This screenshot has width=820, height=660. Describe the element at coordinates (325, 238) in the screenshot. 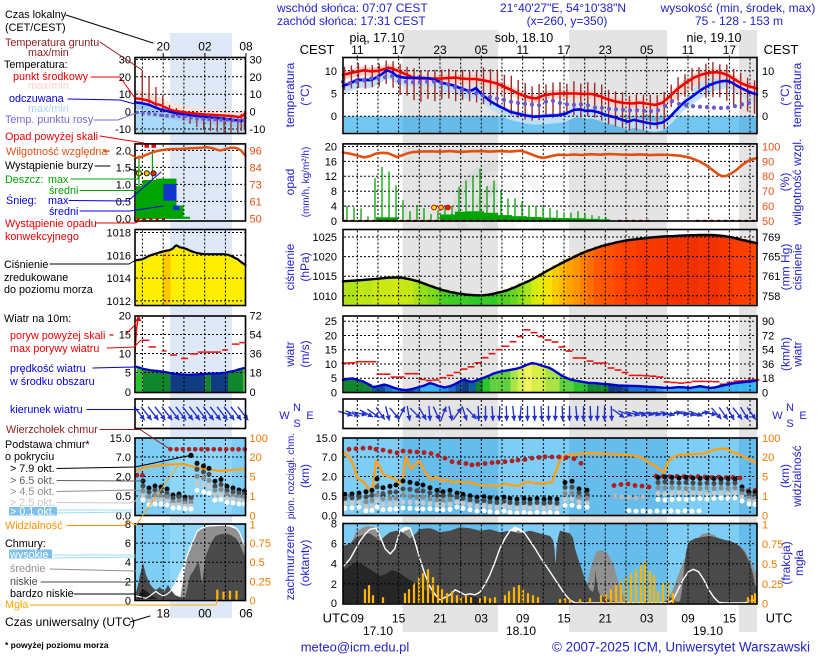

I see `svg-text: 1025` at that location.